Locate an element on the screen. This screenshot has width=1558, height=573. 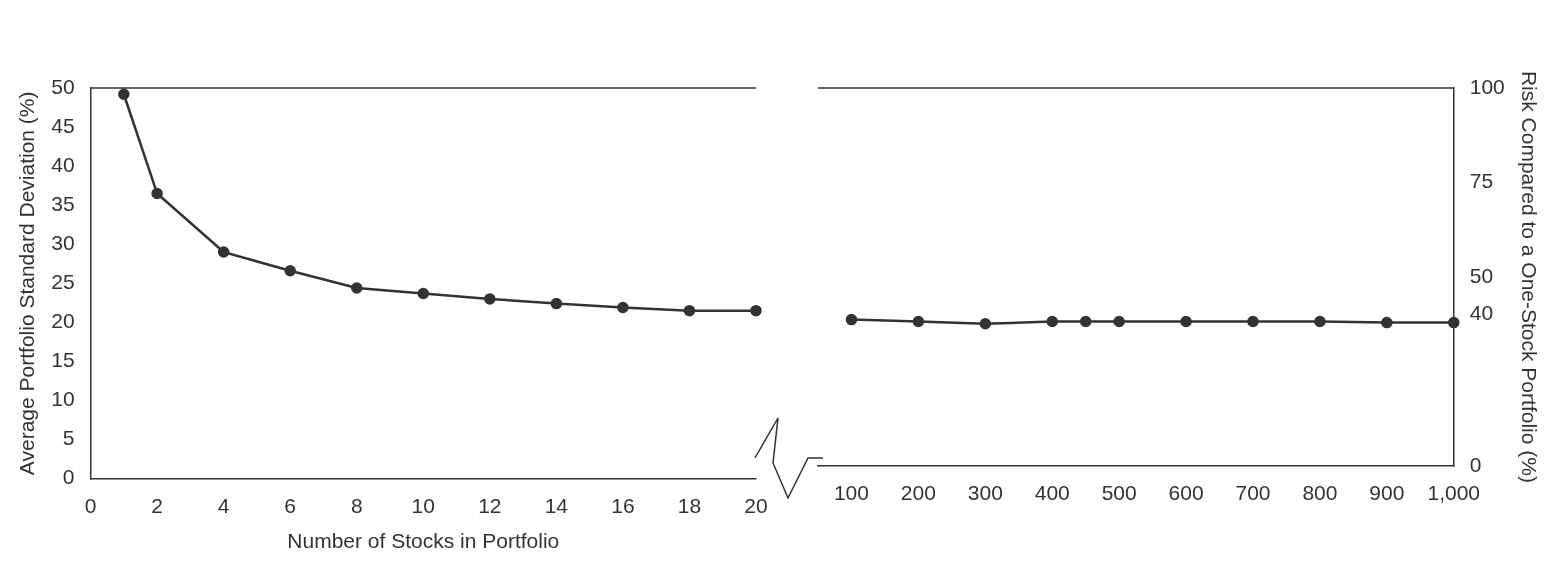
y-tick-label: 40 is located at coordinates (63, 164).